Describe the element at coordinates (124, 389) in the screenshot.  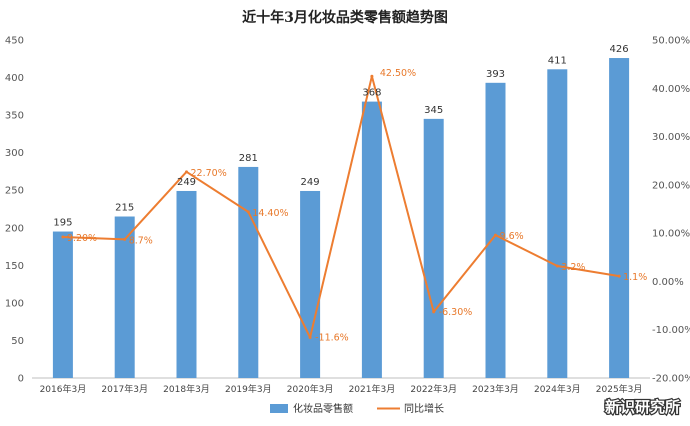
I see `x-tick-label: 2017年3月` at that location.